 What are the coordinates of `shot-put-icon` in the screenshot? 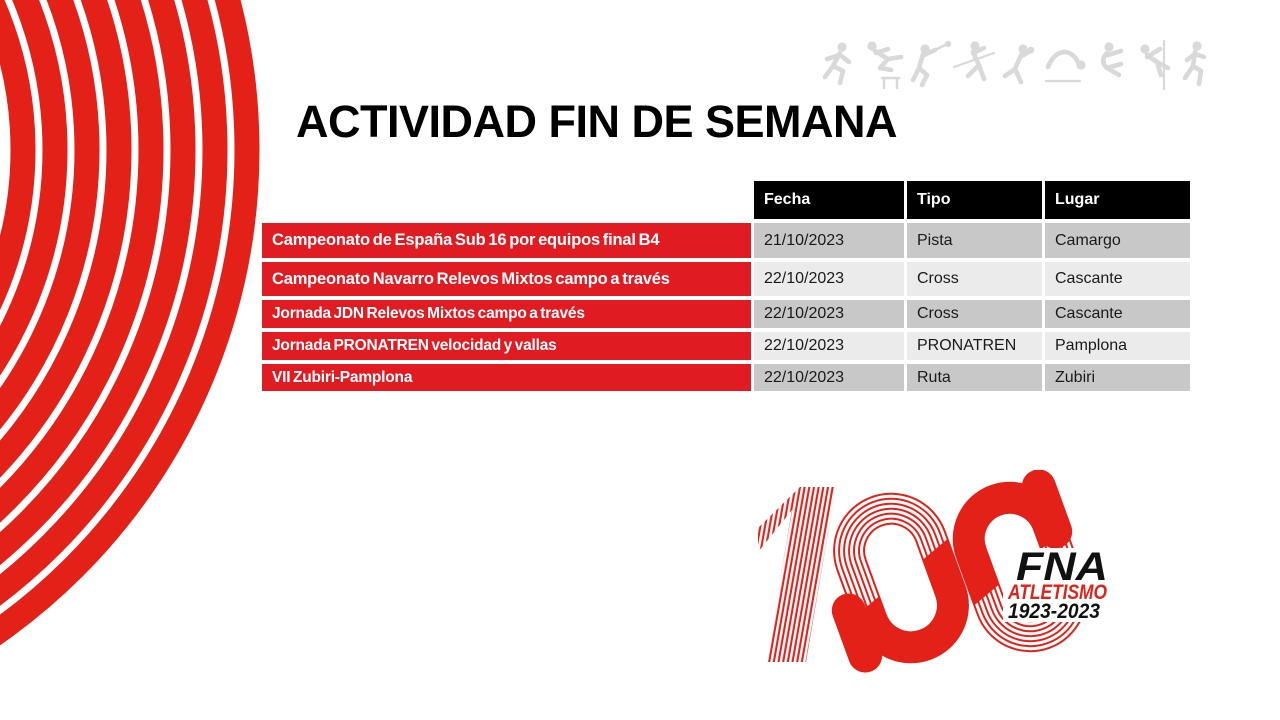 It's located at (1018, 64).